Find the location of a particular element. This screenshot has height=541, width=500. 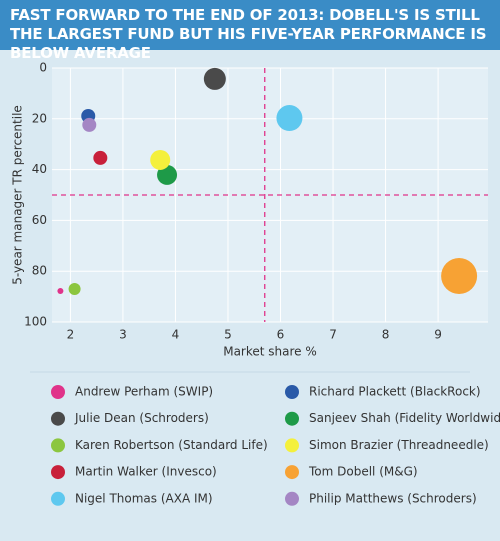

x-tick-label: 6 is located at coordinates (281, 335).